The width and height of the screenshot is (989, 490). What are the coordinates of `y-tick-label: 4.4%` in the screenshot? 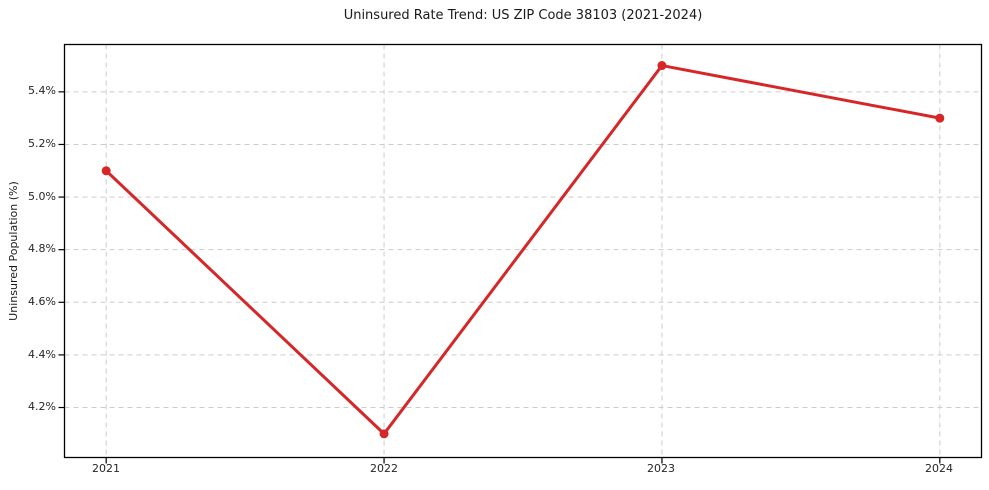 It's located at (42, 354).